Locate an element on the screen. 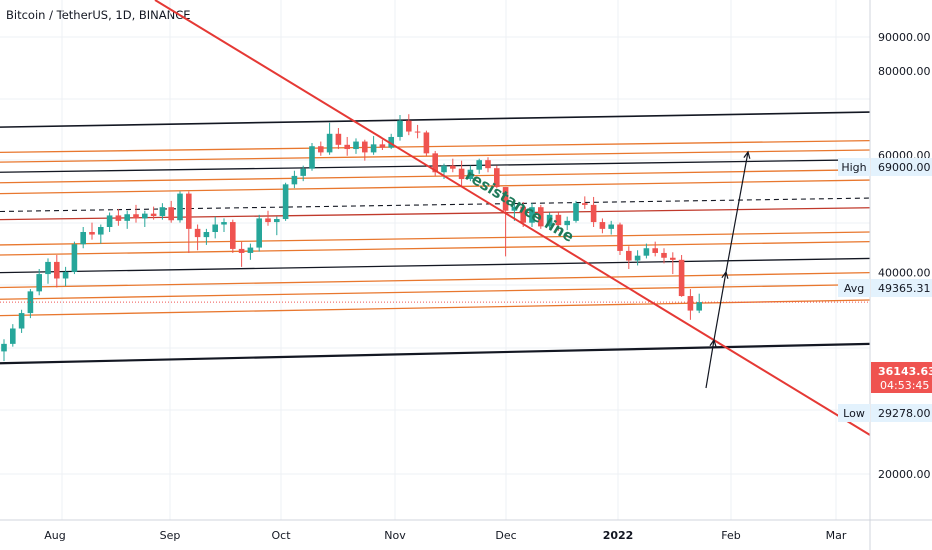 The width and height of the screenshot is (932, 550). y-tick-label-3: 80000.00 is located at coordinates (904, 71).